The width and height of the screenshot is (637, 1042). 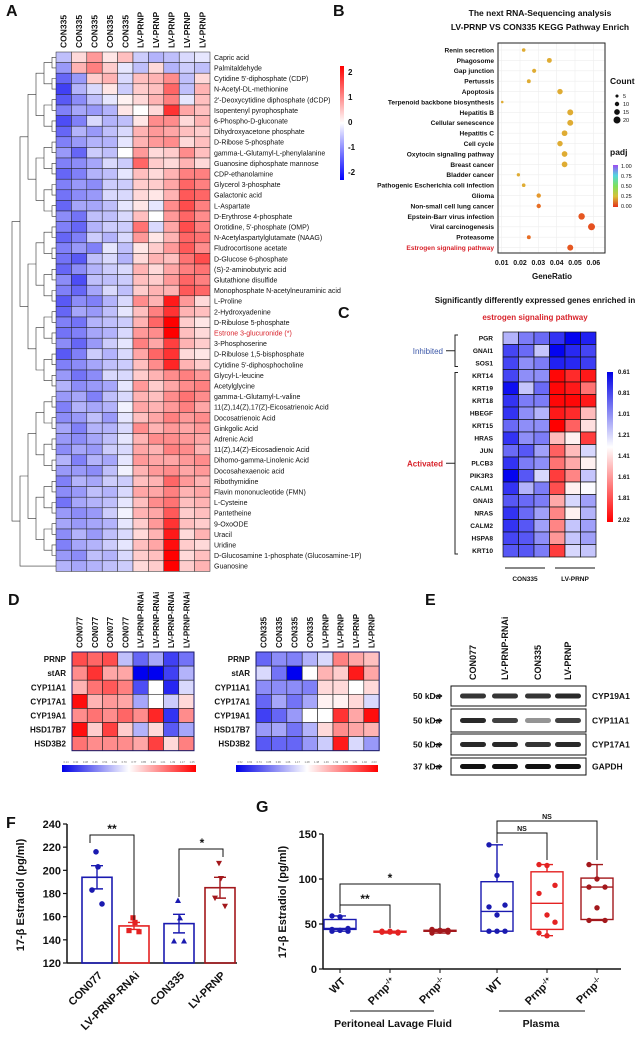 What do you see at coordinates (463, 123) in the screenshot?
I see `pathway-label: Cellular senescence` at bounding box center [463, 123].